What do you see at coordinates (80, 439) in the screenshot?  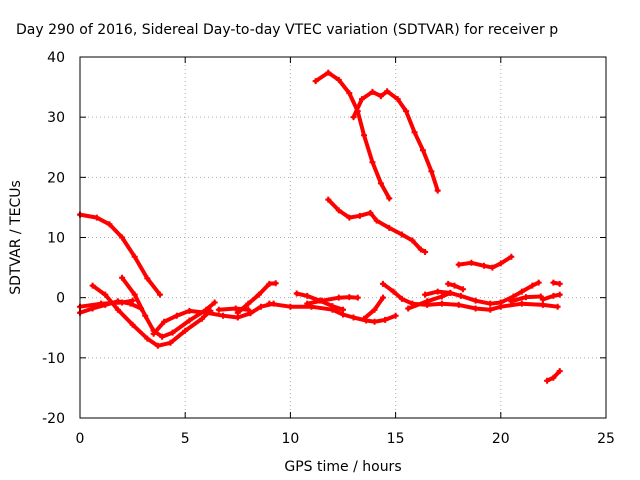 I see `x-tick-label: 0` at bounding box center [80, 439].